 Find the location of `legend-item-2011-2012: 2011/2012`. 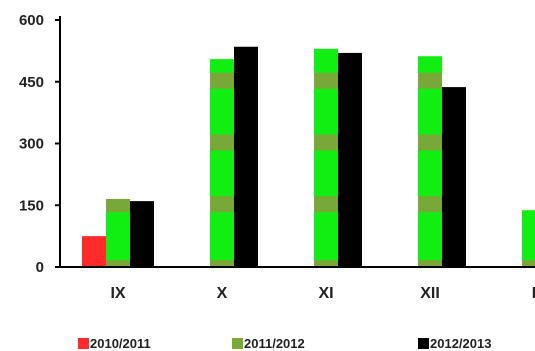

legend-item-2011-2012: 2011/2012 is located at coordinates (268, 343).